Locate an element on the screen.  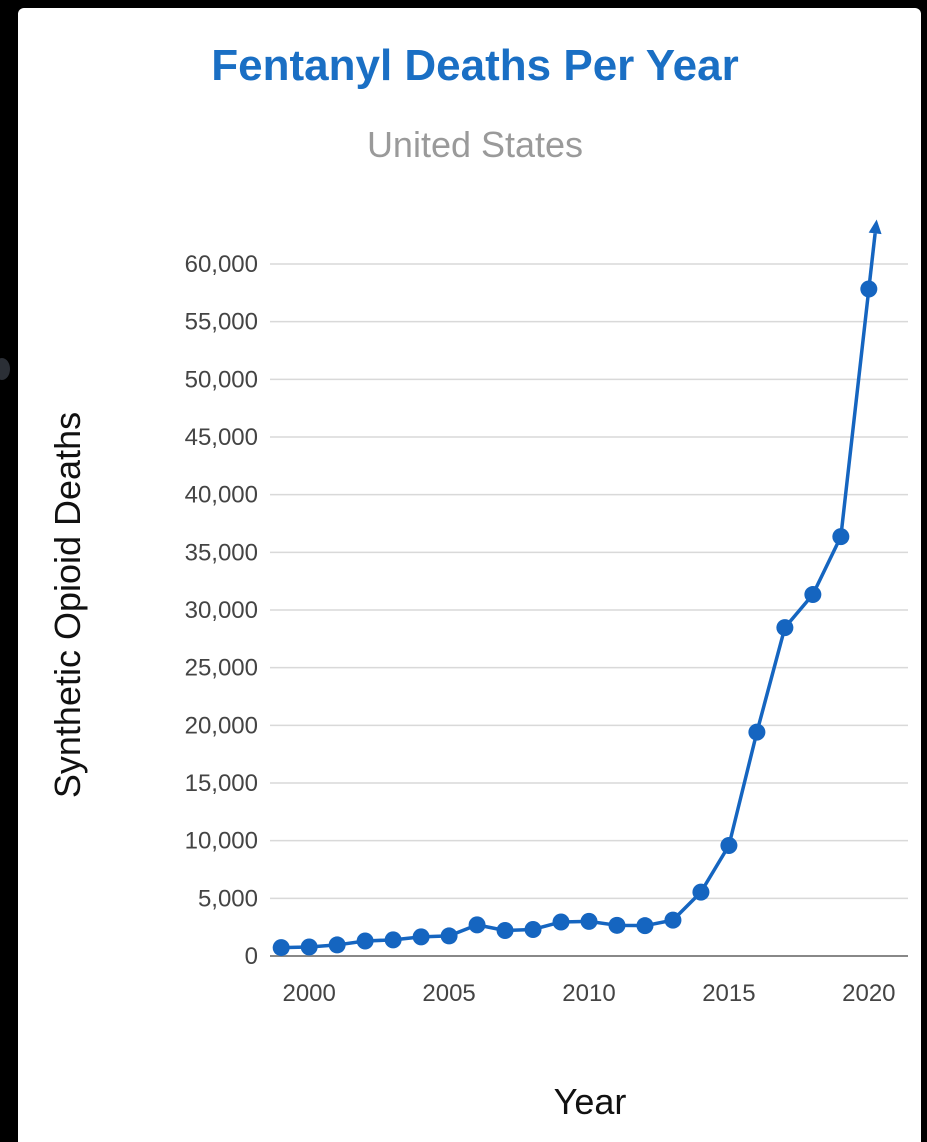
y-tick-label: 25,000 is located at coordinates (221, 668).